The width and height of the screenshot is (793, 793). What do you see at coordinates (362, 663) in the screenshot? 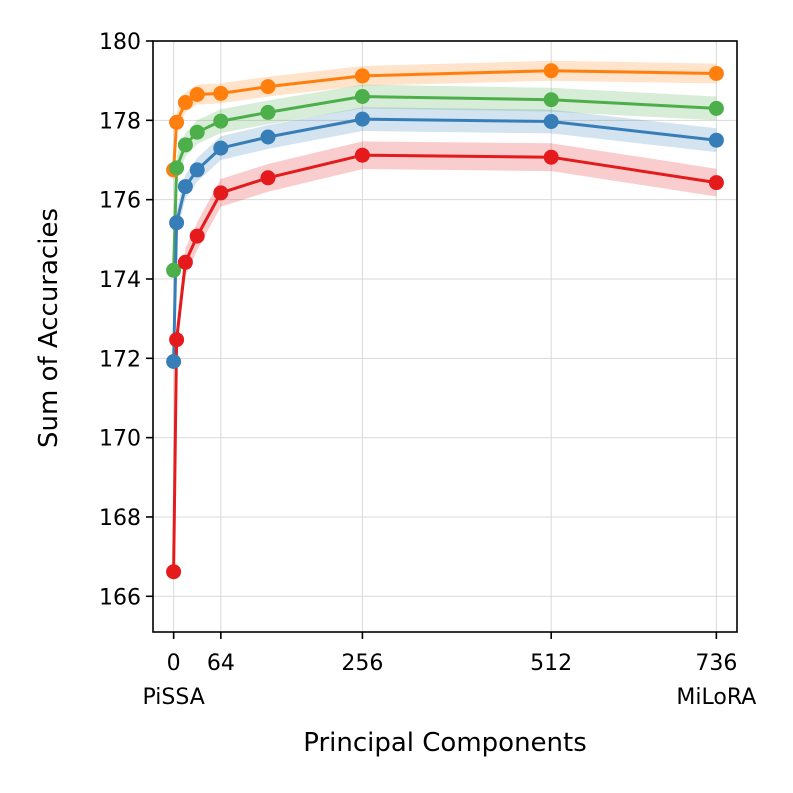
I see `x-tick-label: 256` at bounding box center [362, 663].